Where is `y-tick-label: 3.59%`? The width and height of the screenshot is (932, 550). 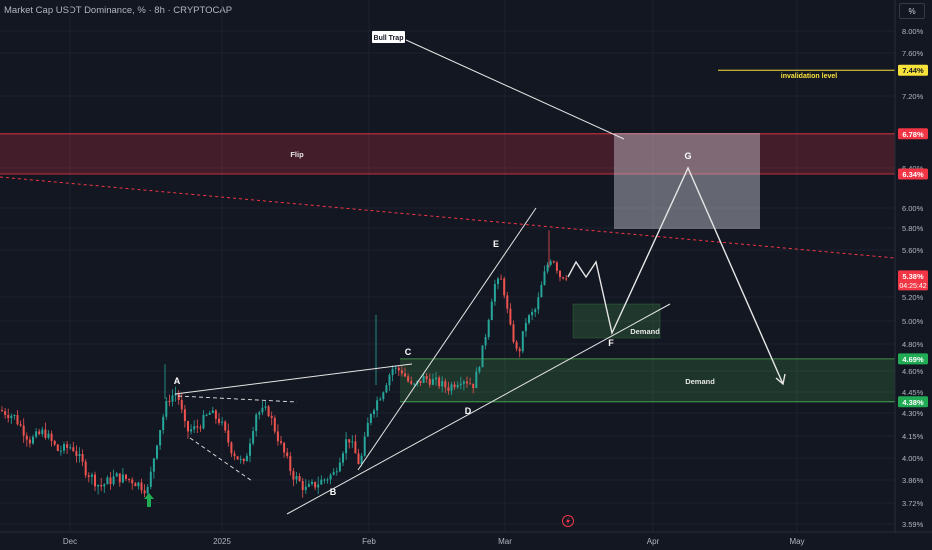
y-tick-label: 3.59% is located at coordinates (913, 524).